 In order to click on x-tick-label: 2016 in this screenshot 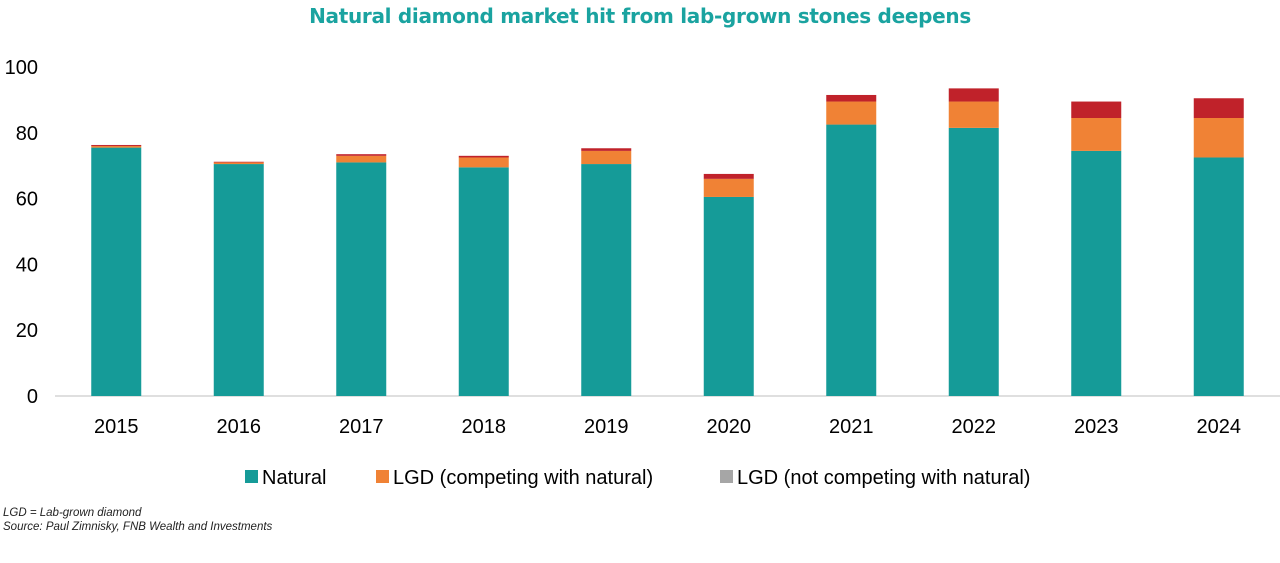, I will do `click(239, 427)`.